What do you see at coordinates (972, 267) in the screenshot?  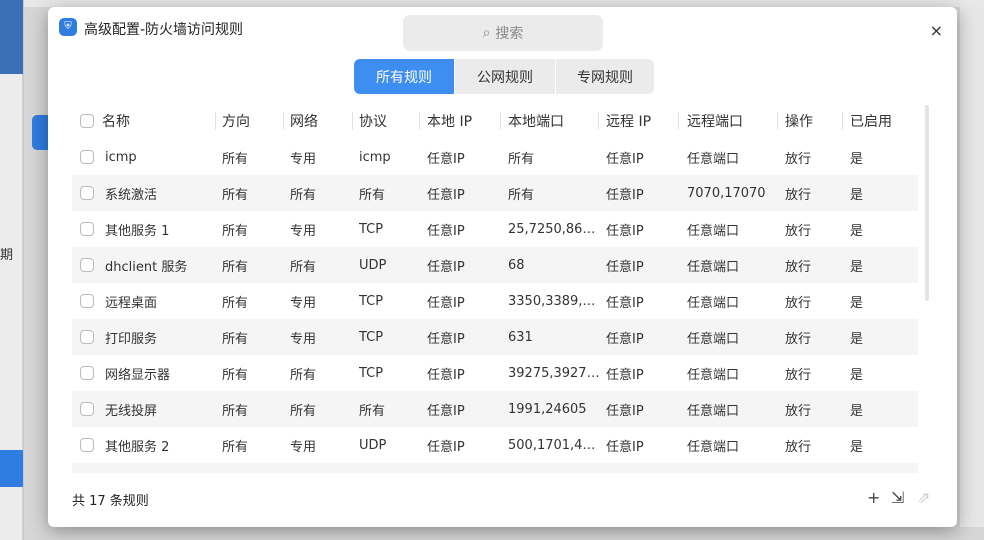 I see `background-right` at bounding box center [972, 267].